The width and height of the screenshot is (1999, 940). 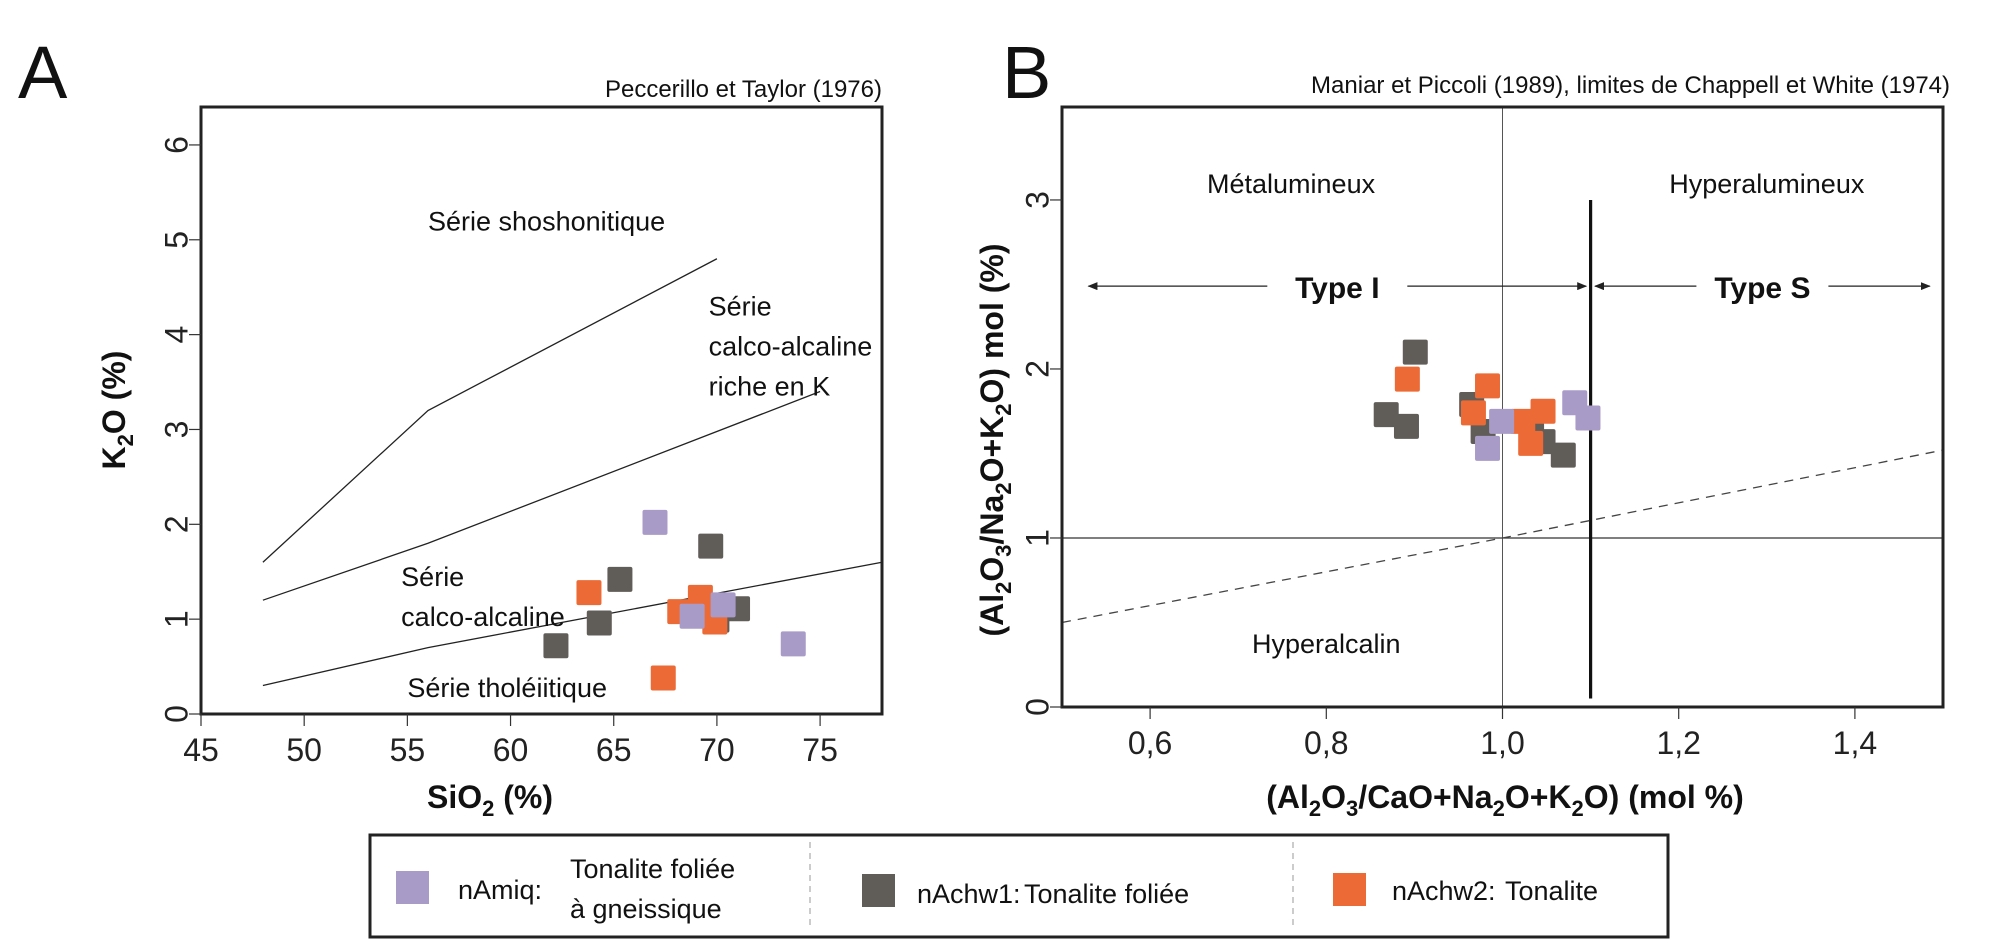 I want to click on chart-a-annotation: Série calco-alcaline riche en K, so click(x=791, y=347).